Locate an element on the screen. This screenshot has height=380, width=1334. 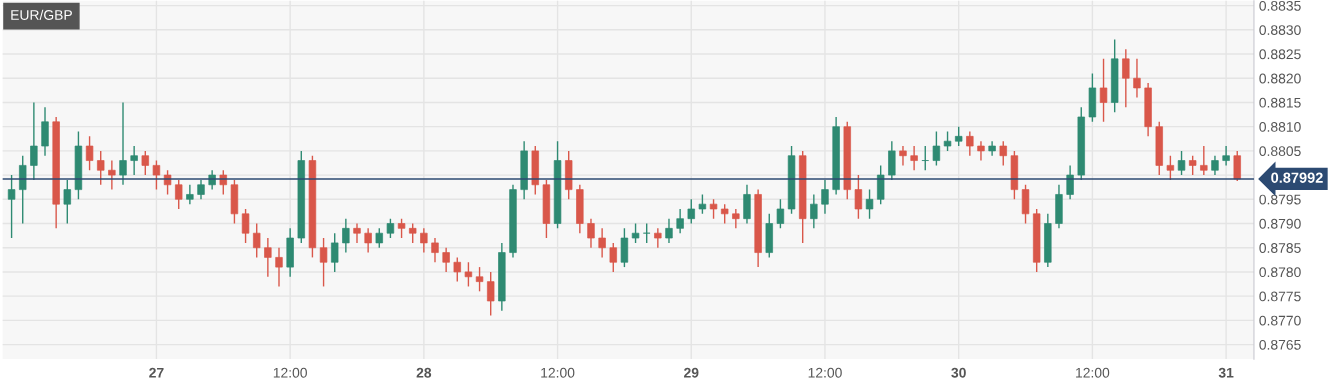
y-tick-label: 0.8820 is located at coordinates (1280, 78).